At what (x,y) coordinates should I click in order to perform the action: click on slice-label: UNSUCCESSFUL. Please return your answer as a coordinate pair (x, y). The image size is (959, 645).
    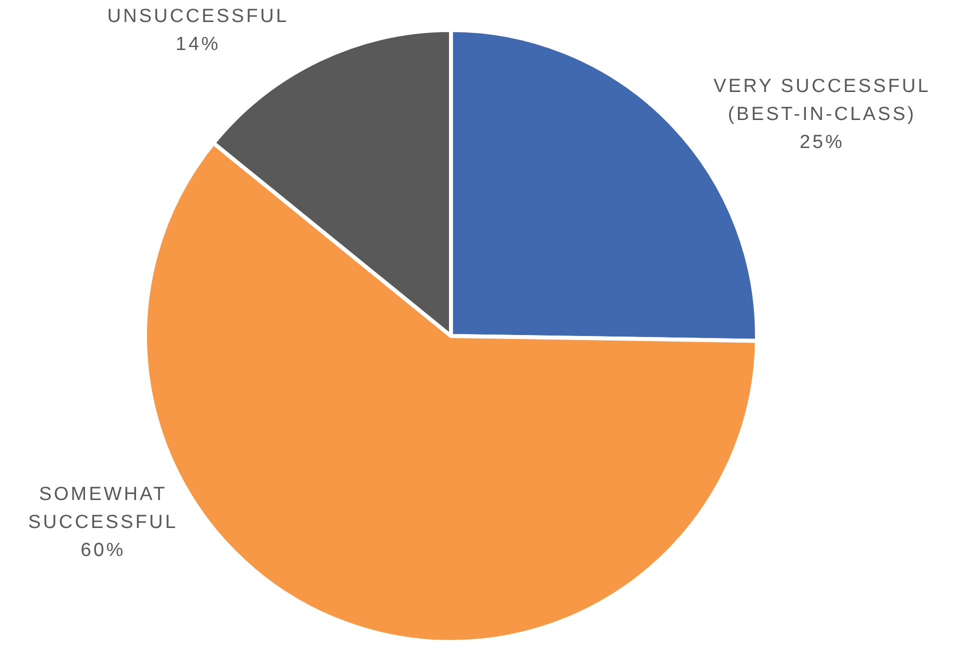
    Looking at the image, I should click on (198, 16).